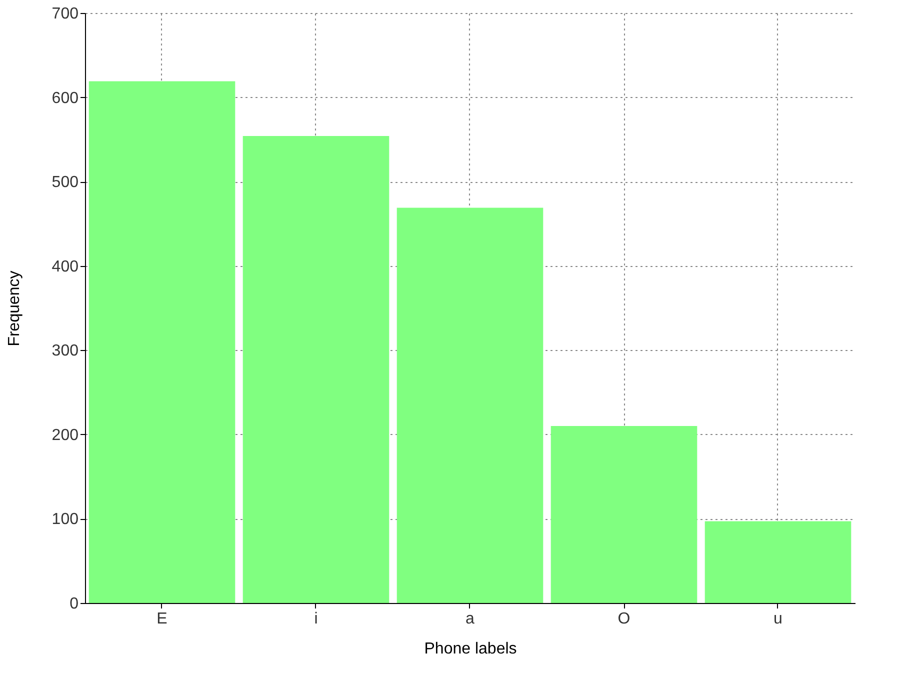  What do you see at coordinates (65, 183) in the screenshot?
I see `y-tick-label: 500` at bounding box center [65, 183].